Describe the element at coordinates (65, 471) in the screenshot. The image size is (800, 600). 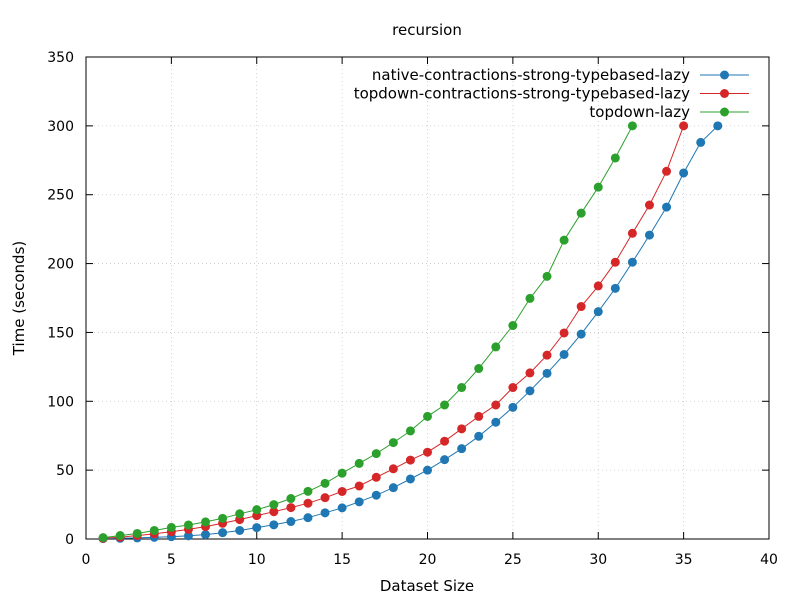
I see `y-tick-label: 50` at that location.